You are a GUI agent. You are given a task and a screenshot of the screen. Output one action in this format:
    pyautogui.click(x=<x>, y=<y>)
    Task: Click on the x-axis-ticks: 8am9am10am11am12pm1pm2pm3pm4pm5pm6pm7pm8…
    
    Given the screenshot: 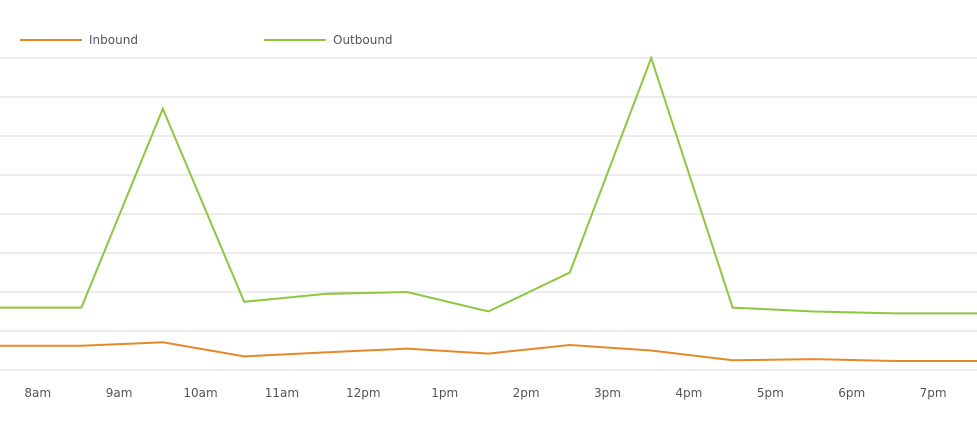 What is the action you would take?
    pyautogui.click(x=485, y=393)
    